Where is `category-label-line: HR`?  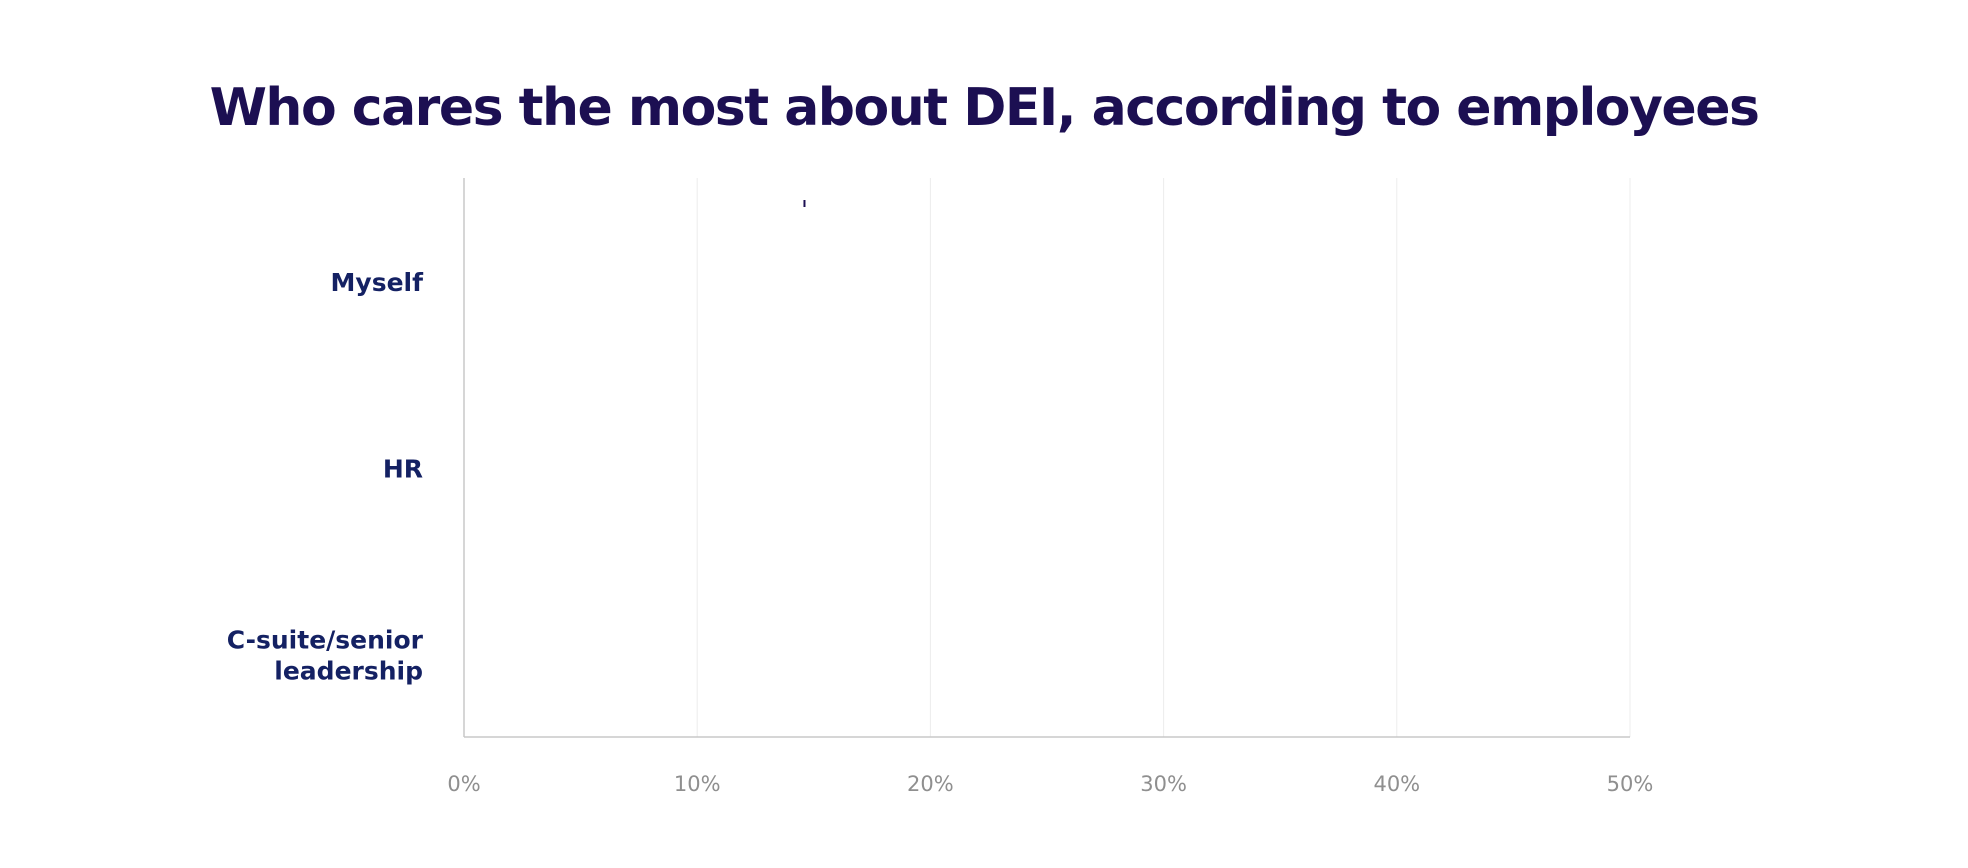
category-label-line: HR is located at coordinates (403, 469).